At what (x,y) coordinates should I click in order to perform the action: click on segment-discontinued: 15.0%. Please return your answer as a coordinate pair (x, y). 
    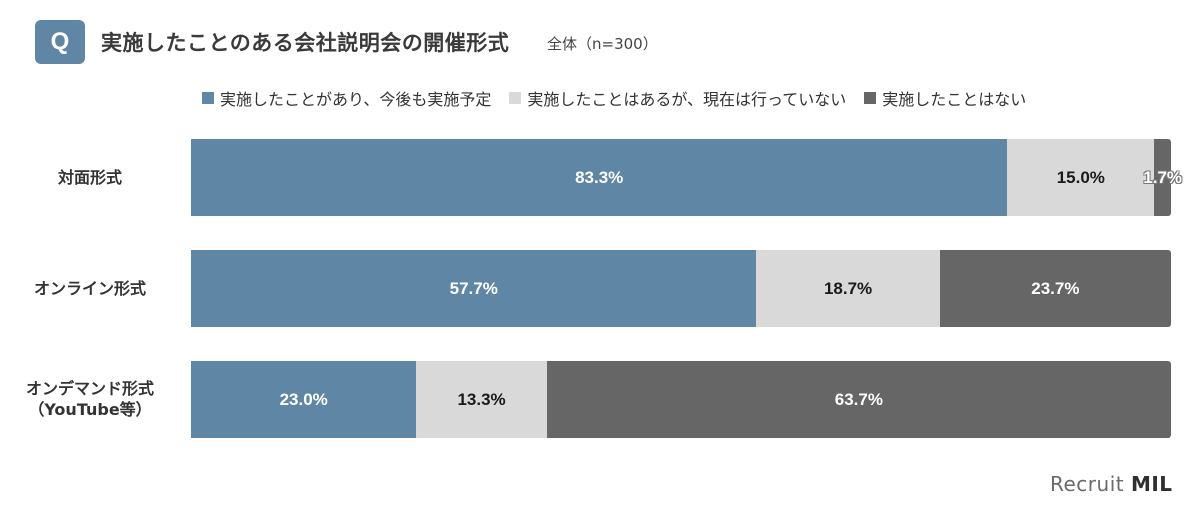
    Looking at the image, I should click on (1081, 177).